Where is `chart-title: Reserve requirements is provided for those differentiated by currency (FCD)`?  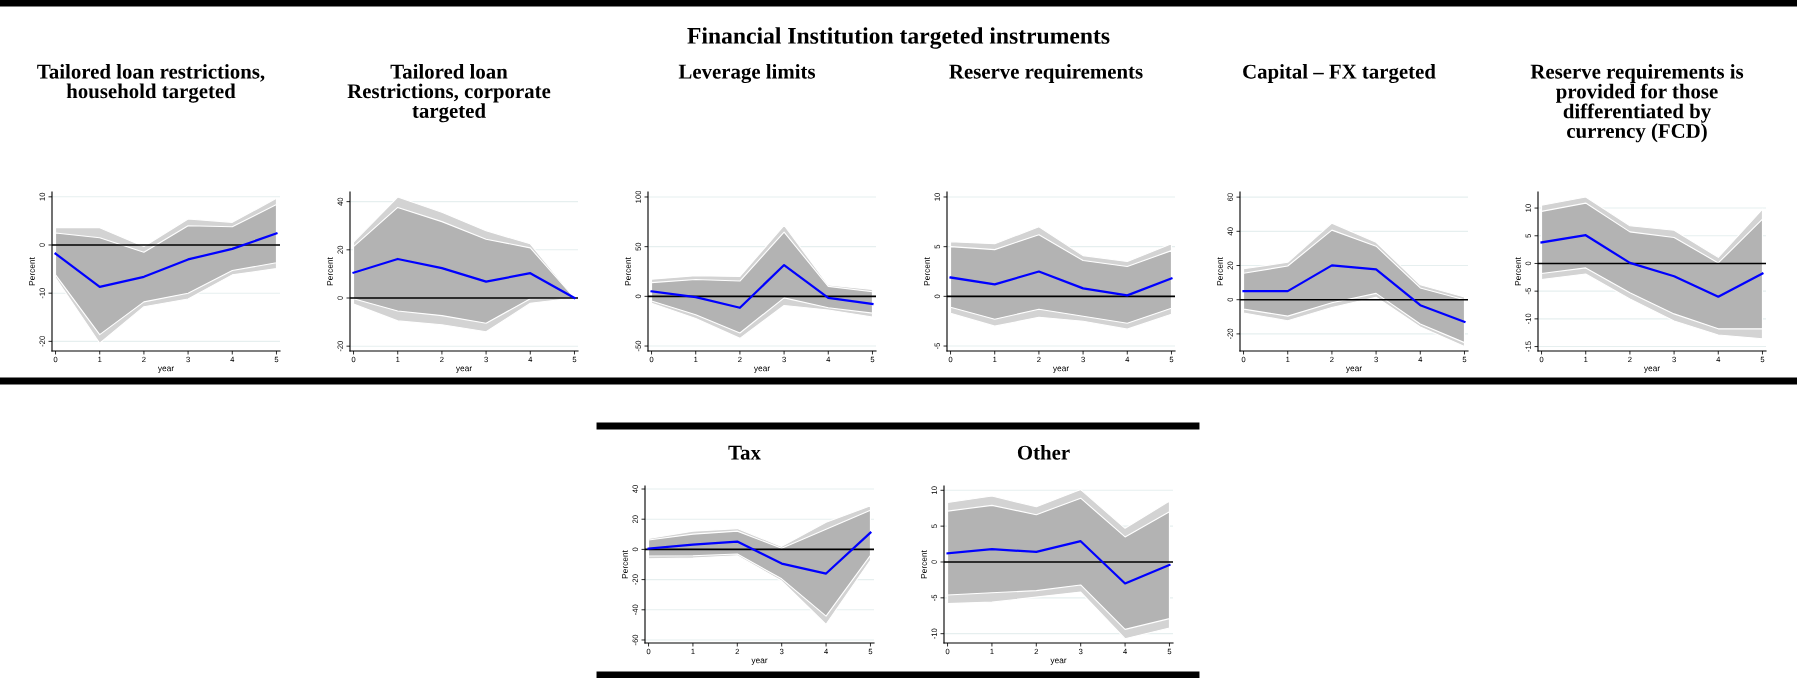 chart-title: Reserve requirements is provided for those differentiated by currency (FCD) is located at coordinates (1637, 103).